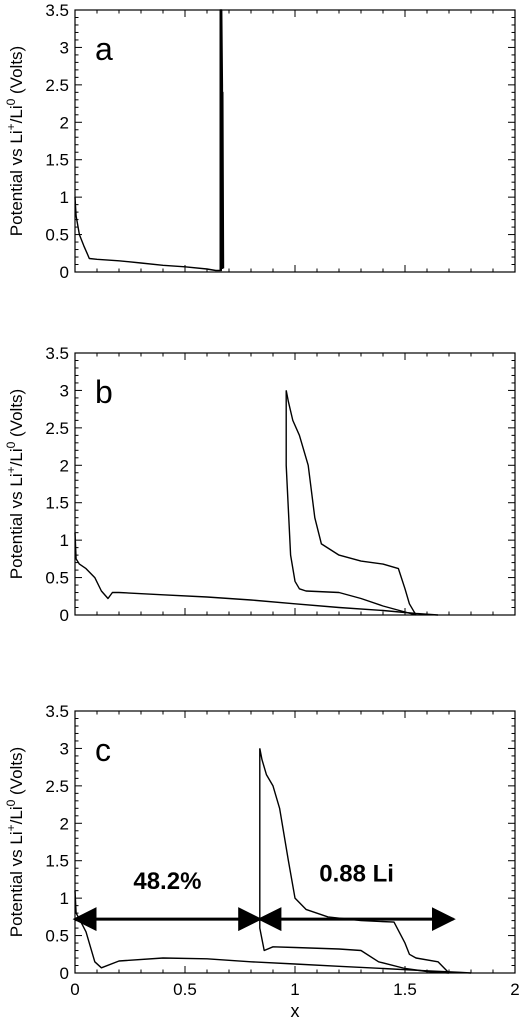 The width and height of the screenshot is (525, 1029). I want to click on panel-label: b, so click(104, 392).